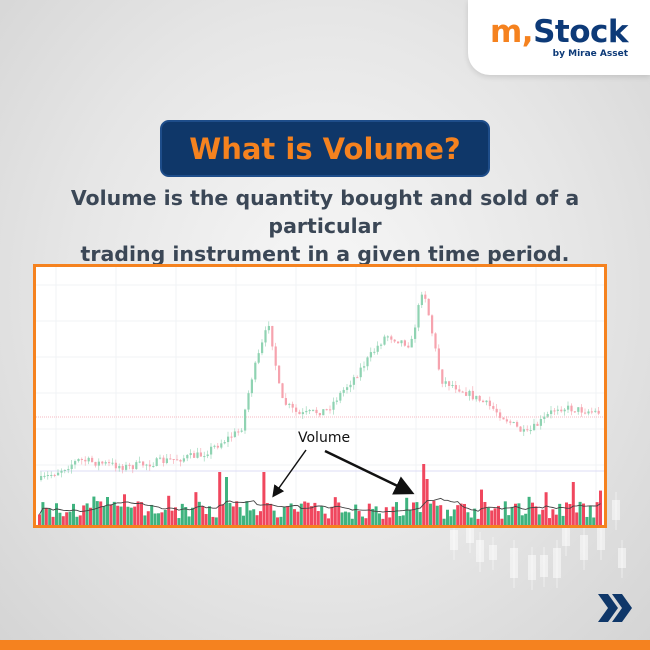  Describe the element at coordinates (615, 608) in the screenshot. I see `double-chevron-right-icon` at that location.